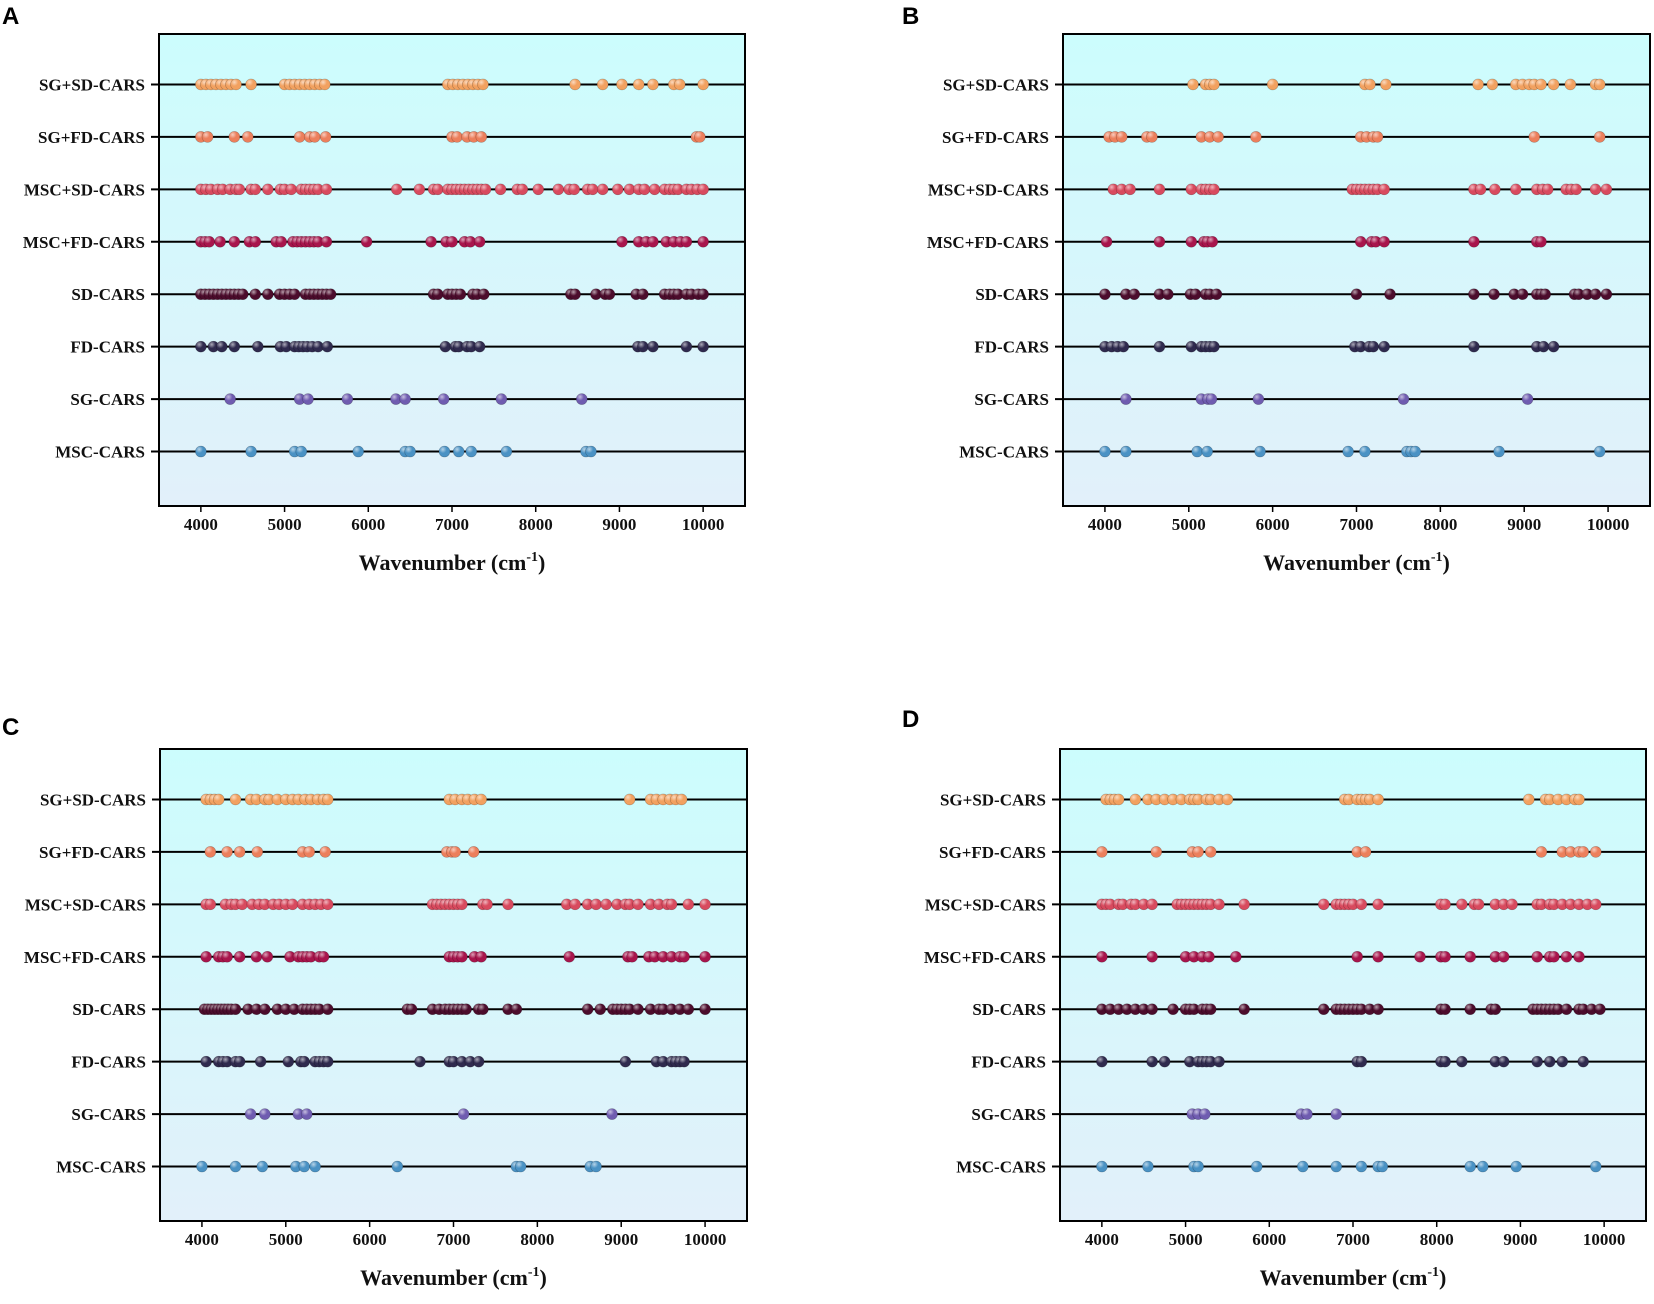 The image size is (1654, 1304). I want to click on row-label: SG+SD-CARS, so click(996, 84).